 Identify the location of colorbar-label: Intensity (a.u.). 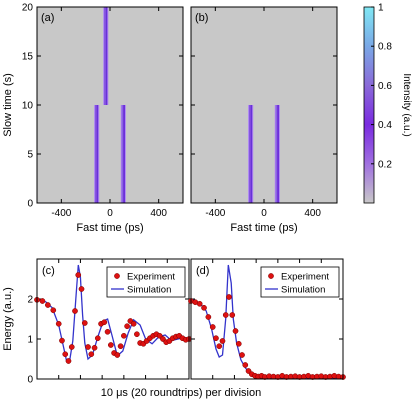
(406, 104).